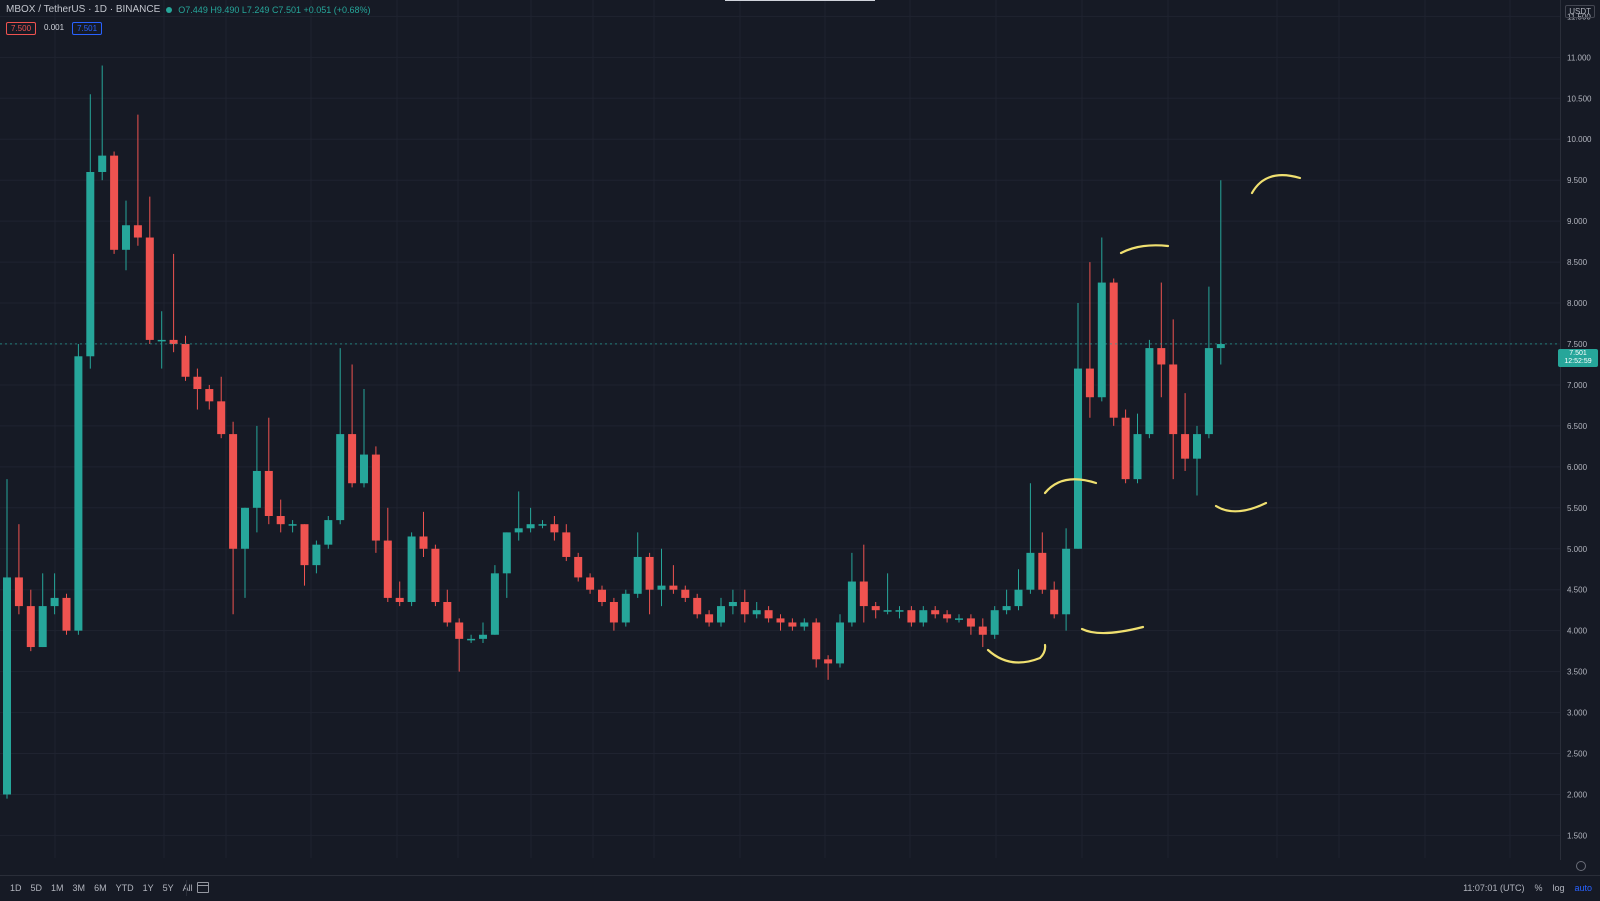 This screenshot has height=901, width=1600. What do you see at coordinates (100, 888) in the screenshot?
I see `range-6m: 6M` at bounding box center [100, 888].